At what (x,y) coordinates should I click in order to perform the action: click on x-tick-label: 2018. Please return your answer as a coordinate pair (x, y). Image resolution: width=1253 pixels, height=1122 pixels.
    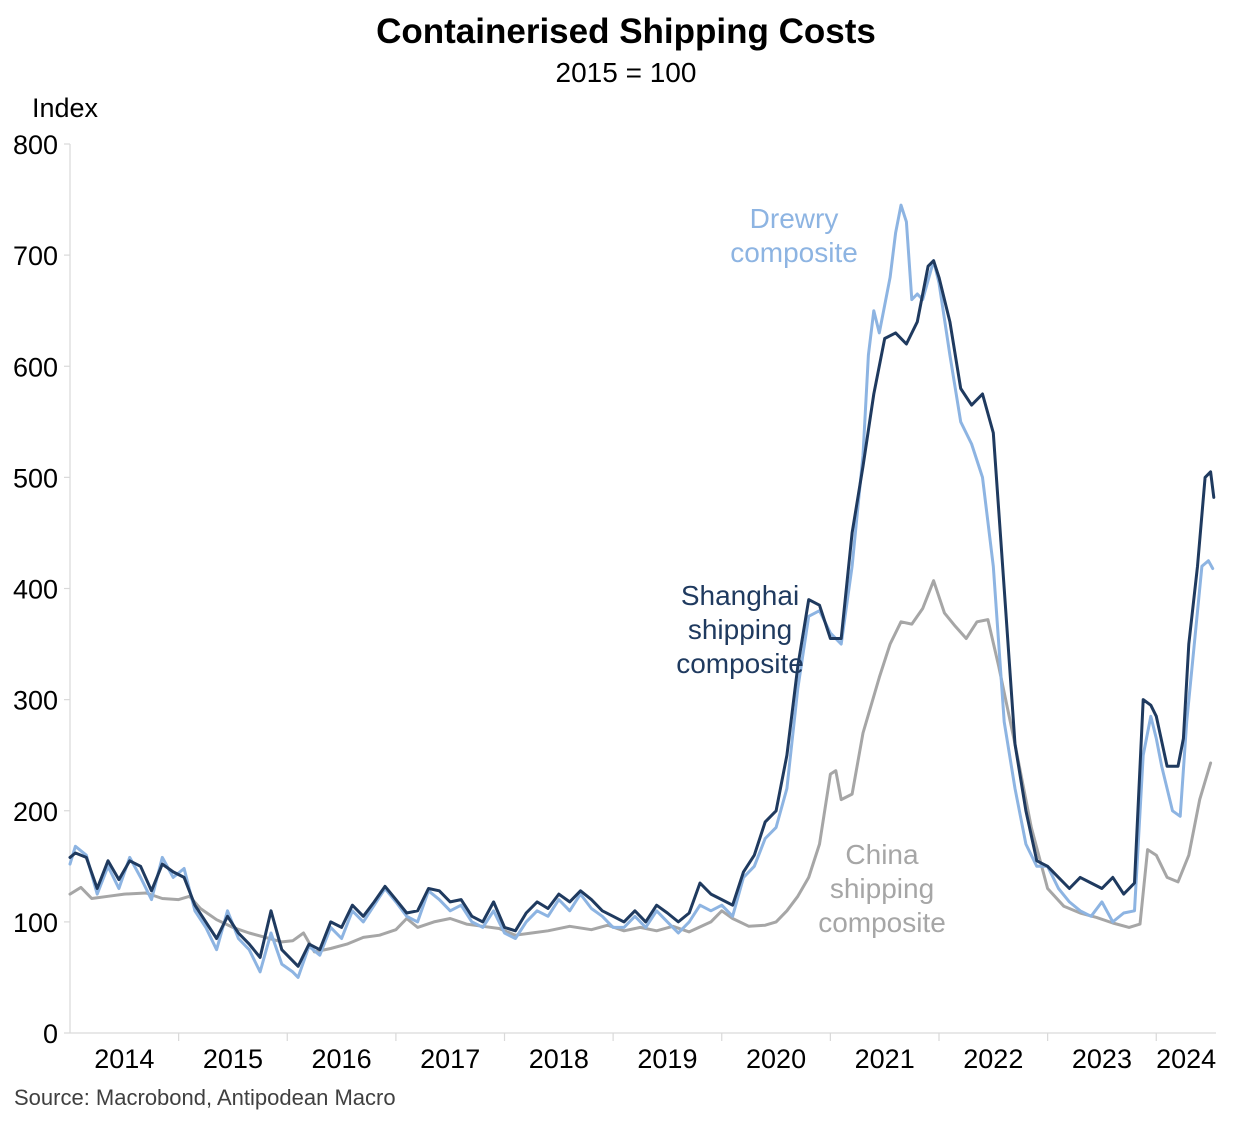
    Looking at the image, I should click on (559, 1059).